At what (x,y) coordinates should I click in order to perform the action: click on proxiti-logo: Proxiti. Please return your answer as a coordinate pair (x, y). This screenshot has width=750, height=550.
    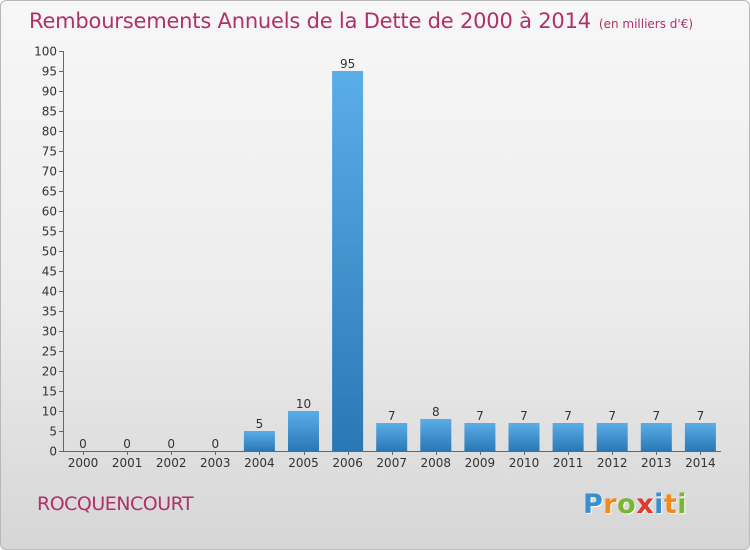
    Looking at the image, I should click on (635, 504).